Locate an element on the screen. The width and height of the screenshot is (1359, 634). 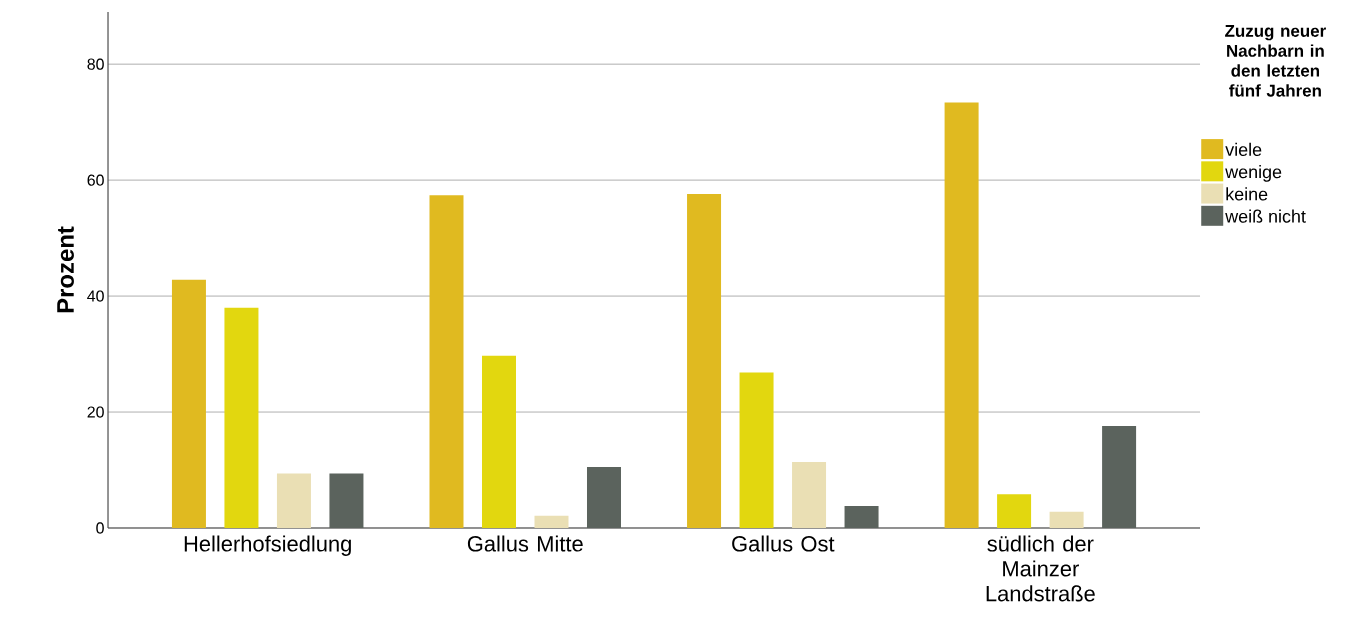
legend-label: weiß nicht is located at coordinates (1265, 216).